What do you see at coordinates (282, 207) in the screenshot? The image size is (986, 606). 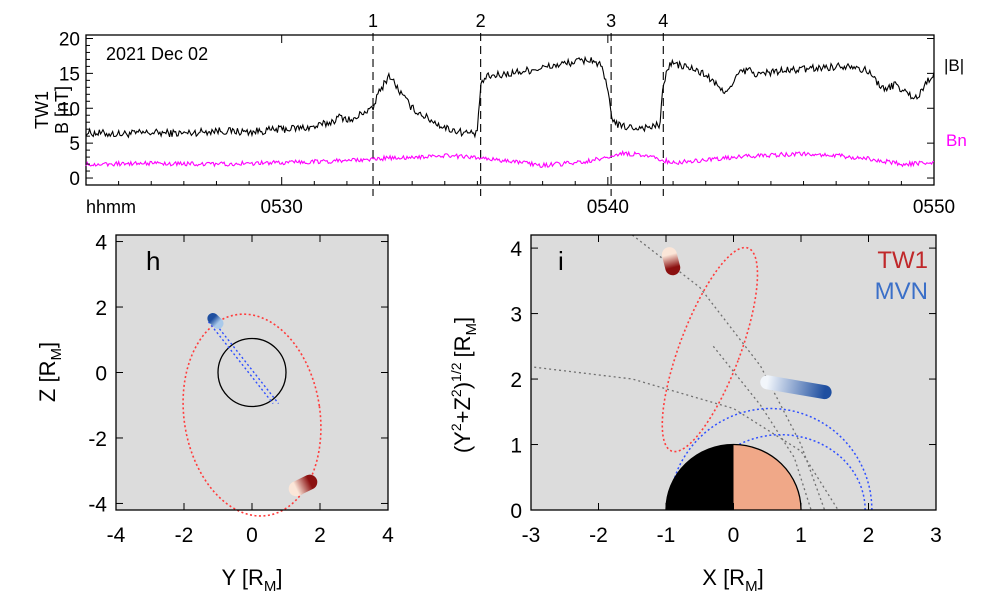 I see `x-tick-label: 0530` at bounding box center [282, 207].